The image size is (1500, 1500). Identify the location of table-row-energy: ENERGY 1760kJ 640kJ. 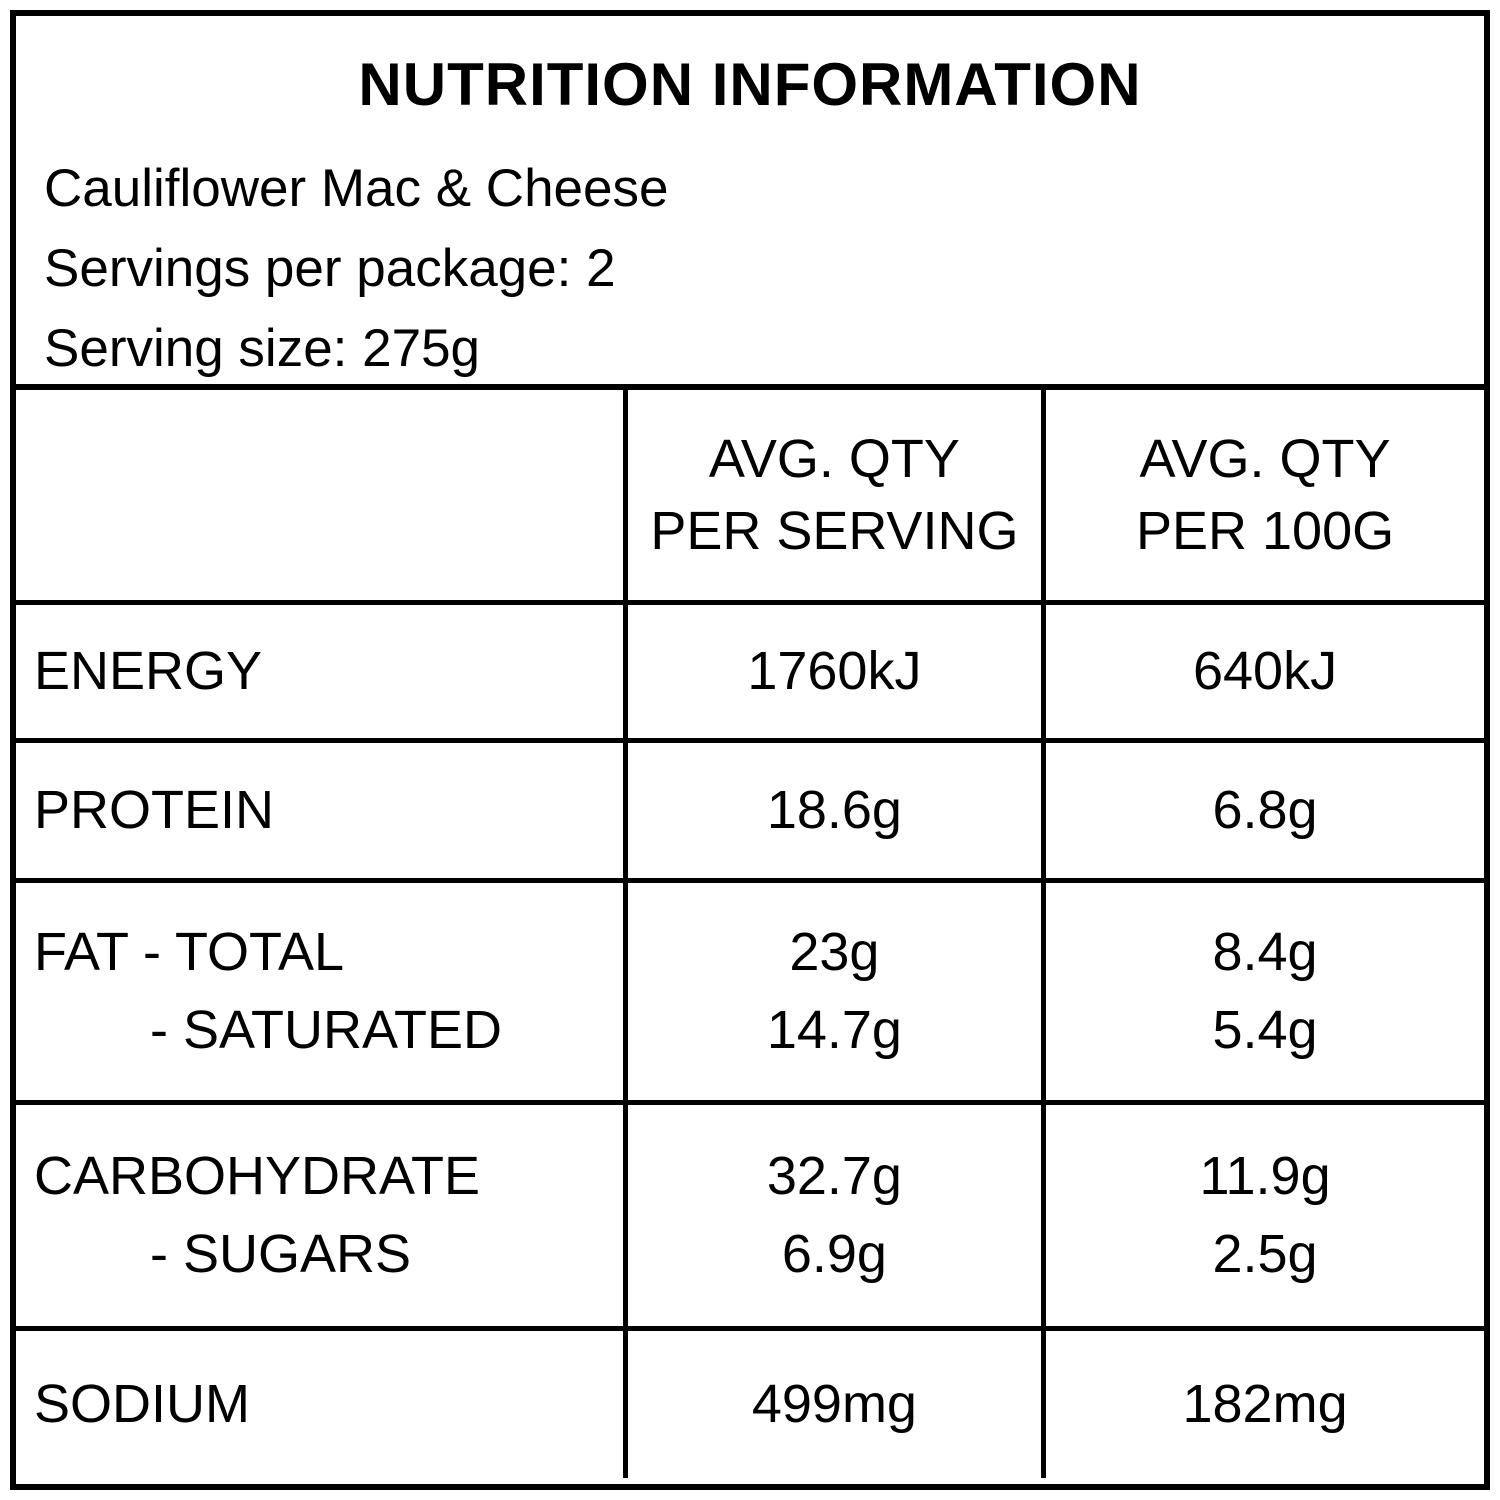
(750, 671).